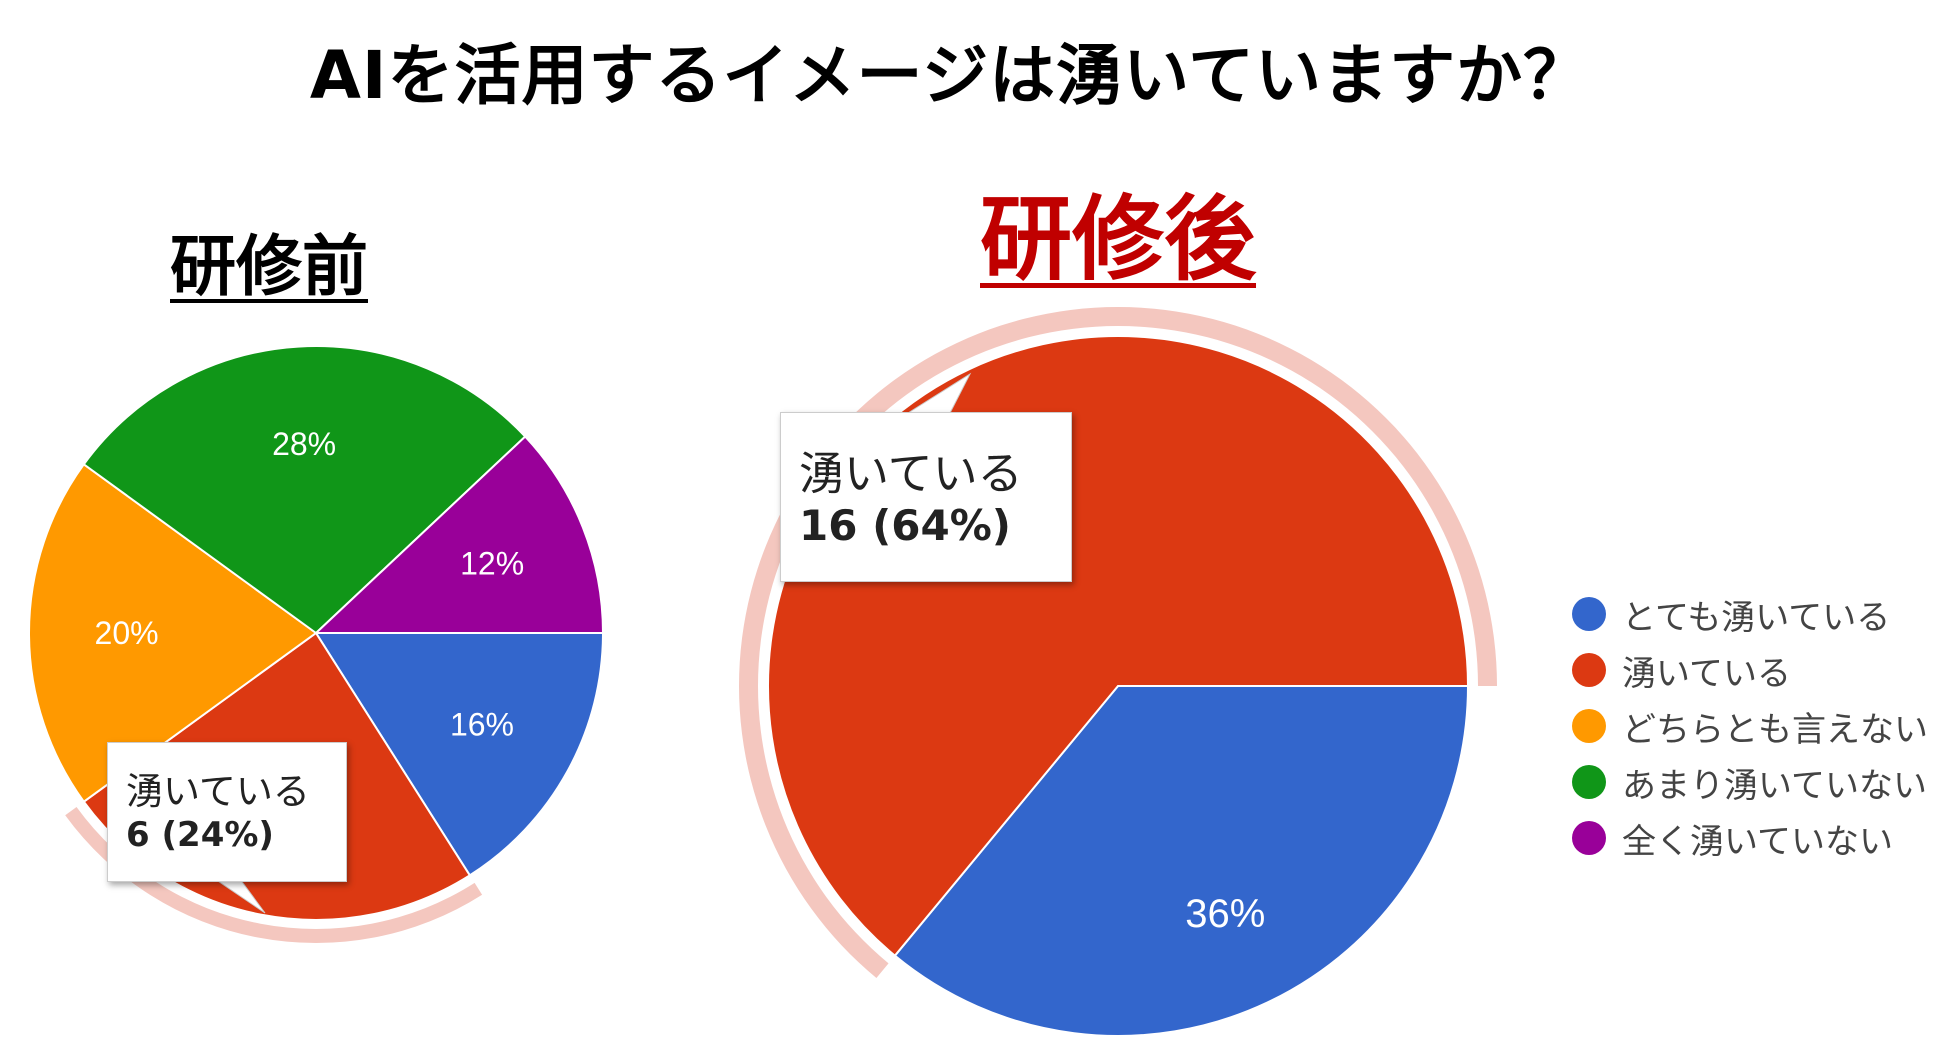 This screenshot has height=1058, width=1950. What do you see at coordinates (492, 563) in the screenshot?
I see `slice-label: 12%` at bounding box center [492, 563].